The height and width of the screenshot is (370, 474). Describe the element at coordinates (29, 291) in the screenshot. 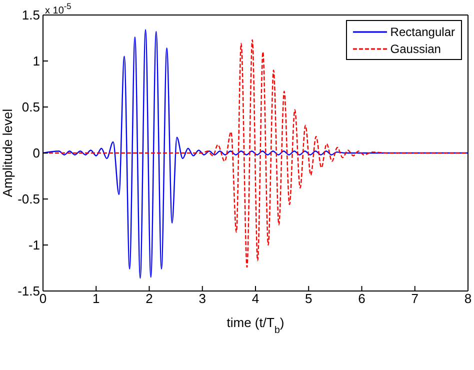

I see `y-tick-label: -1.5` at that location.